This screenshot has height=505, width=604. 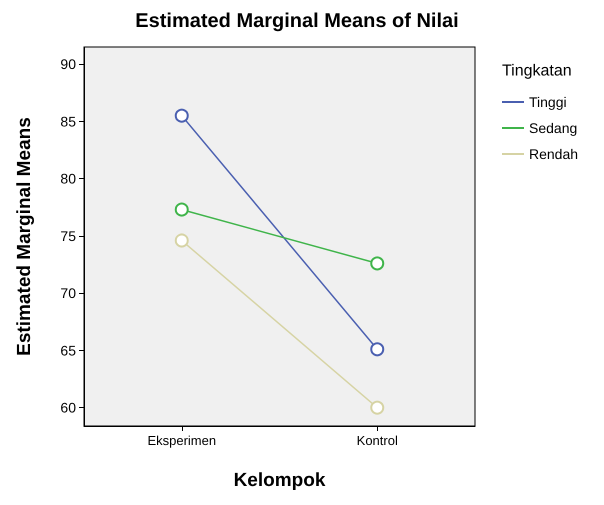 I want to click on y-tick-label: 75, so click(x=68, y=236).